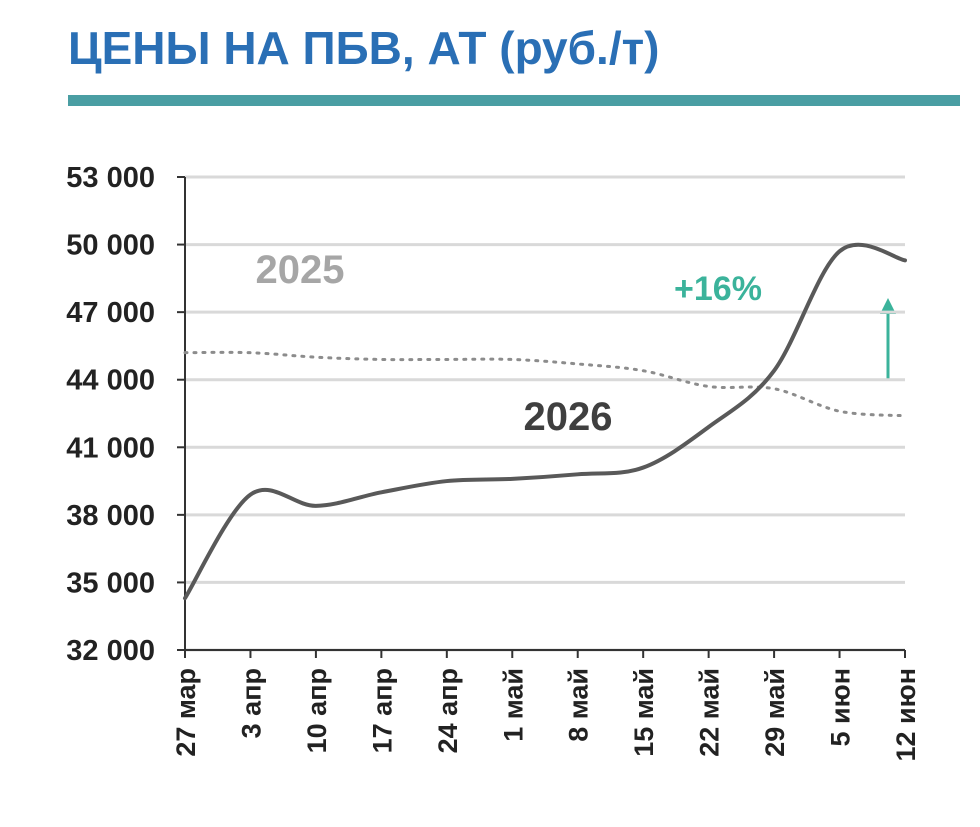  What do you see at coordinates (110, 651) in the screenshot?
I see `y-tick-label: 32 000` at bounding box center [110, 651].